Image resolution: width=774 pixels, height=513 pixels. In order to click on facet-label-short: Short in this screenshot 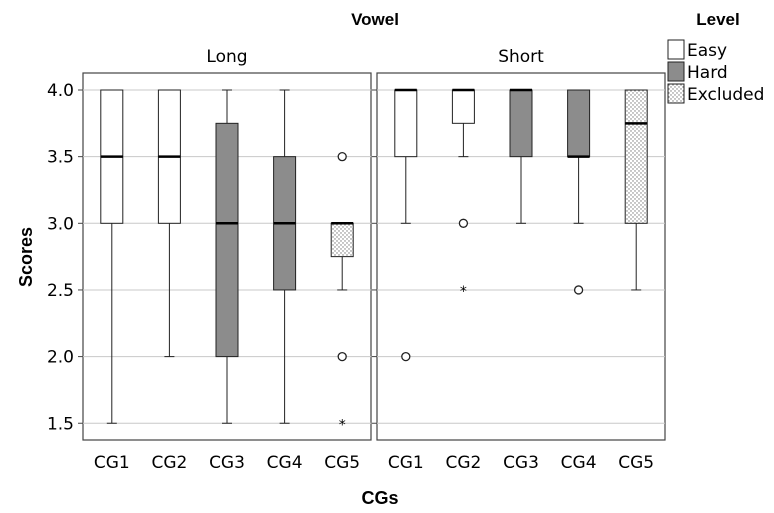, I will do `click(521, 57)`.